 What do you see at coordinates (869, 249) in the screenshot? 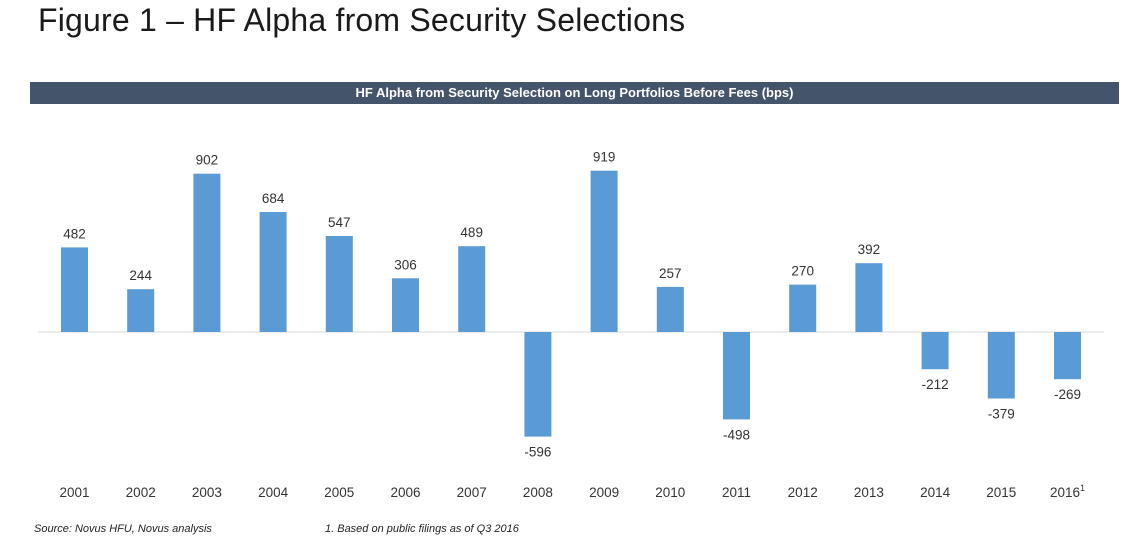
I see `value-label-2013: 392` at bounding box center [869, 249].